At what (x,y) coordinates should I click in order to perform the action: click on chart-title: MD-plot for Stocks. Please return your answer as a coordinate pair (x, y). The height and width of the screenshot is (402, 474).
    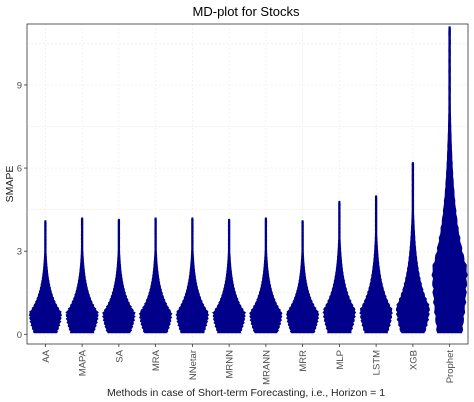
    Looking at the image, I should click on (246, 11).